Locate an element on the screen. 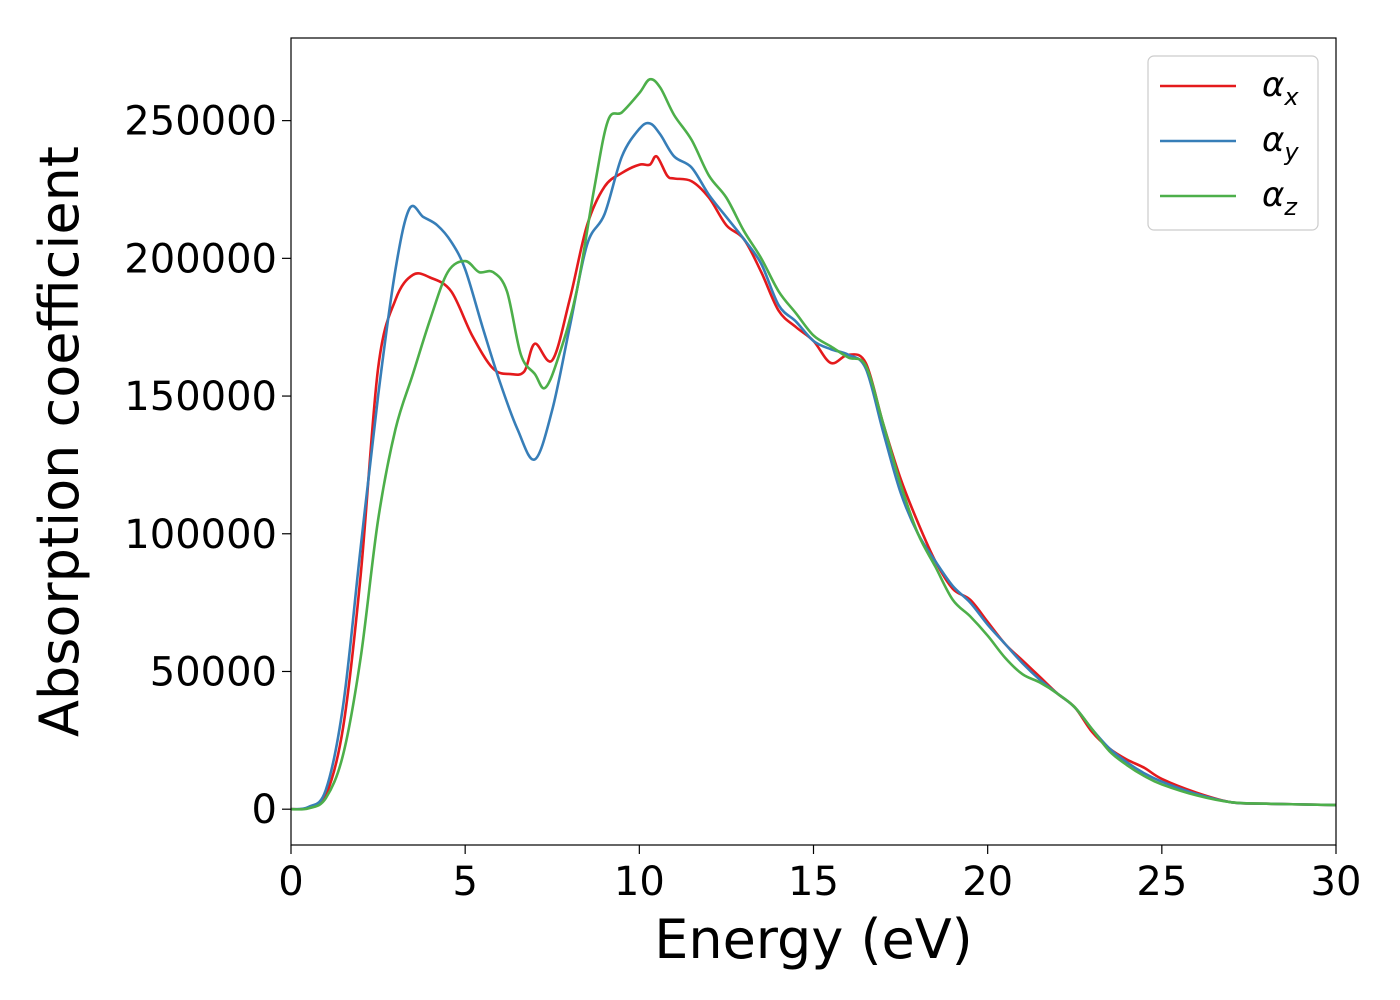  legend-label-x: αx is located at coordinates (1280, 88).